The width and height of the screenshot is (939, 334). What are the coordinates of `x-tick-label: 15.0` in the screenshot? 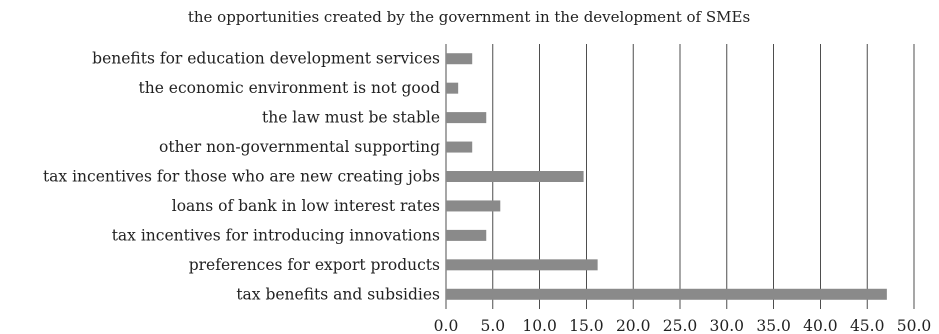 It's located at (586, 325).